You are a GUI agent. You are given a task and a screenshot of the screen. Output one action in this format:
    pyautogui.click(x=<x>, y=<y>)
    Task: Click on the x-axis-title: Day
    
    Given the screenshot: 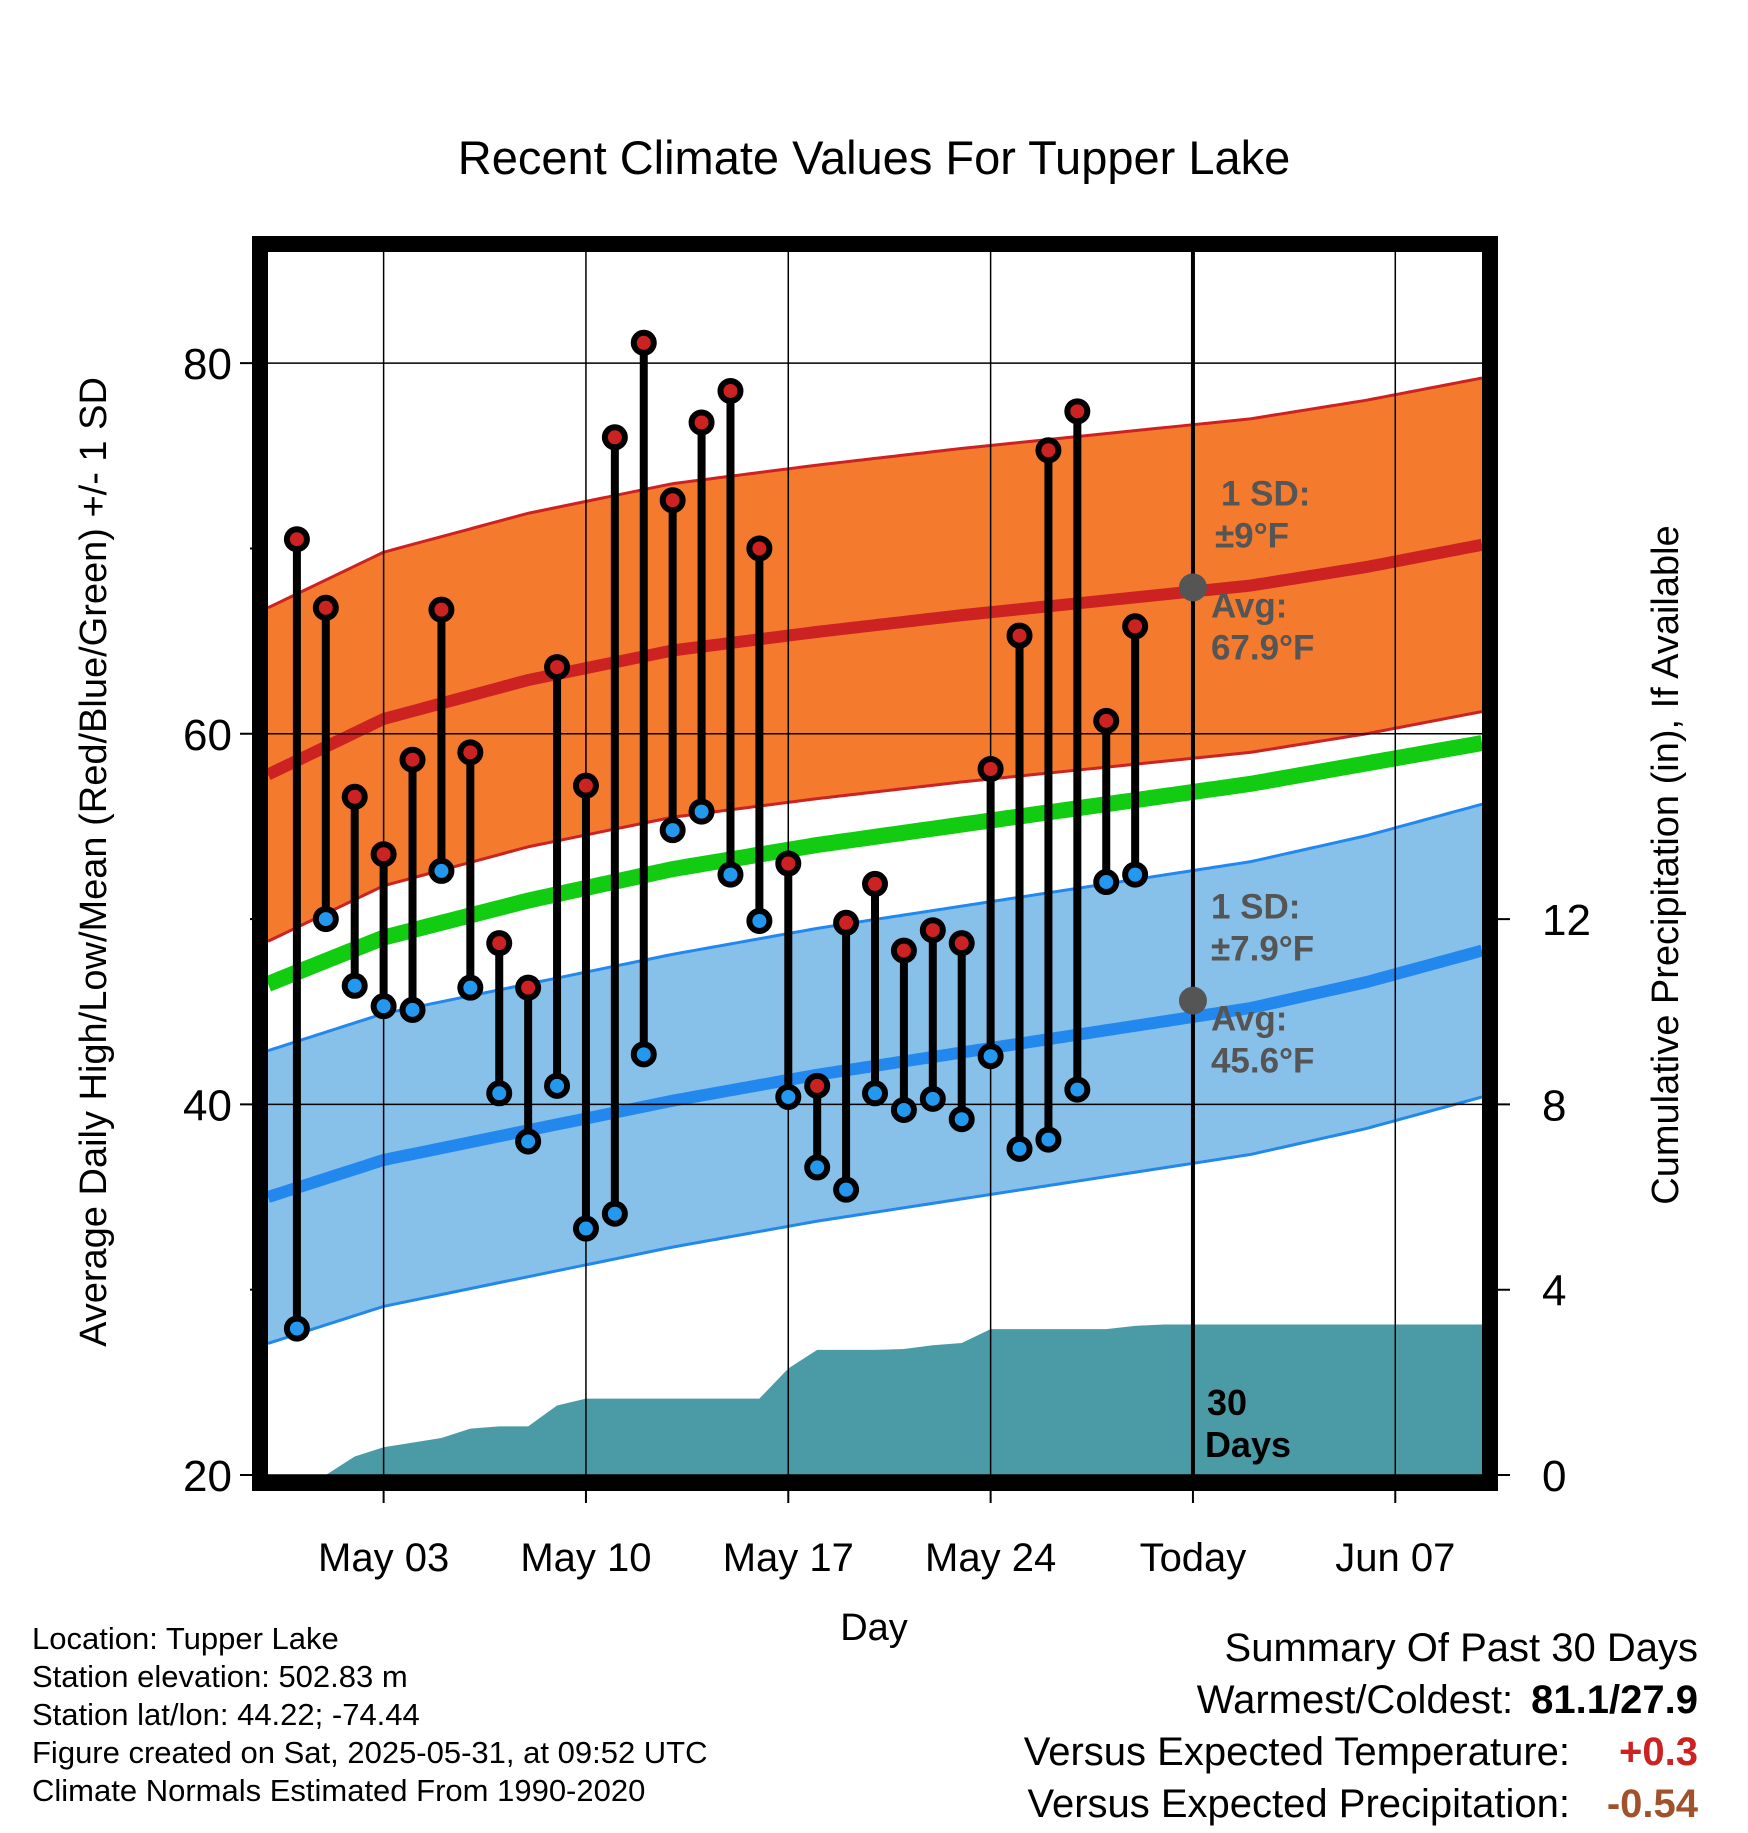 What is the action you would take?
    pyautogui.click(x=874, y=1628)
    